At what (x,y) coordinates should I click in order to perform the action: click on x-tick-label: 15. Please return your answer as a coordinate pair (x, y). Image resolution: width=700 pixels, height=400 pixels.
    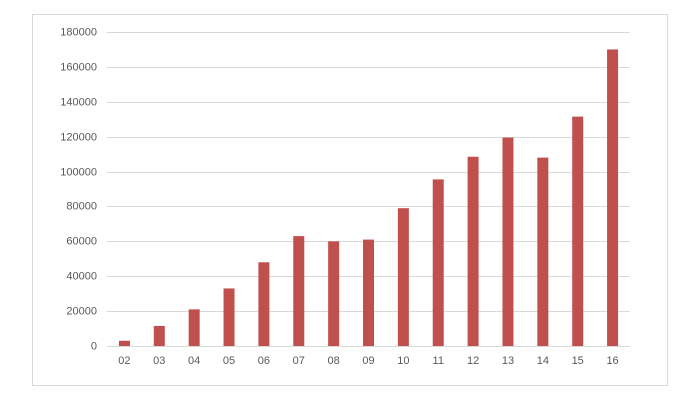
    Looking at the image, I should click on (578, 361).